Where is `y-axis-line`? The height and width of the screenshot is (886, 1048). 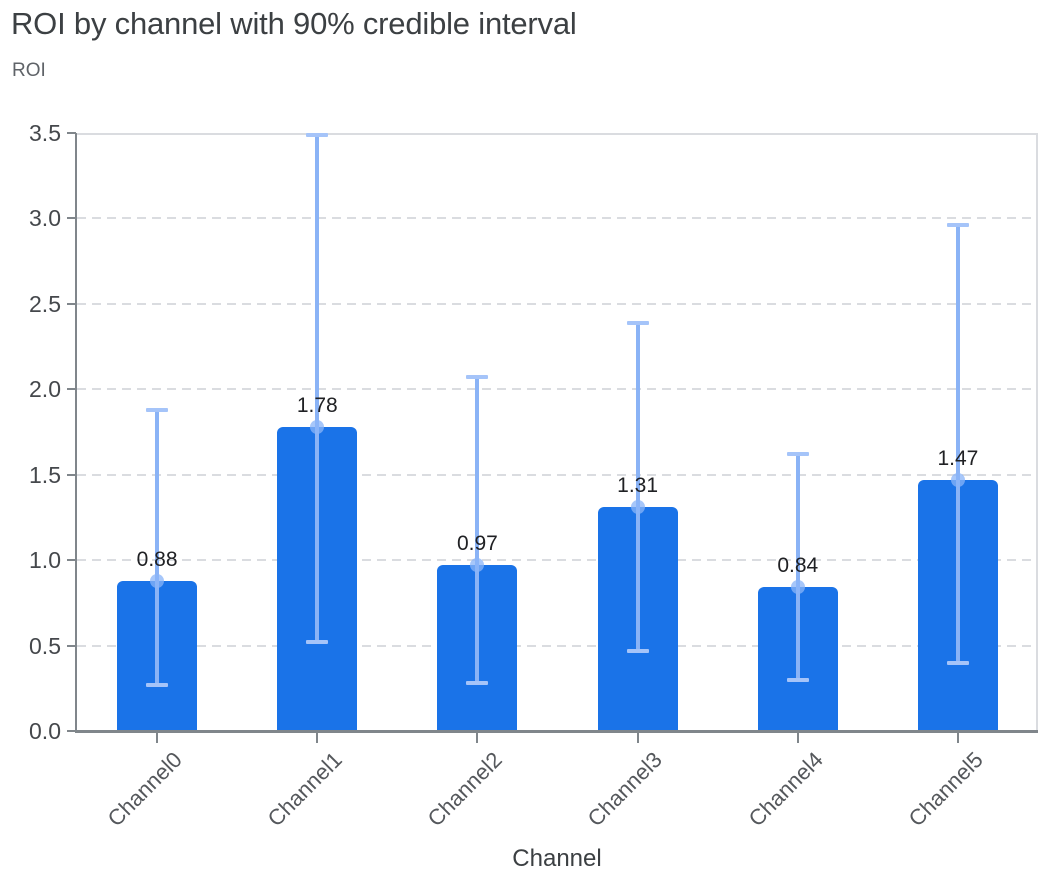
y-axis-line is located at coordinates (76, 433).